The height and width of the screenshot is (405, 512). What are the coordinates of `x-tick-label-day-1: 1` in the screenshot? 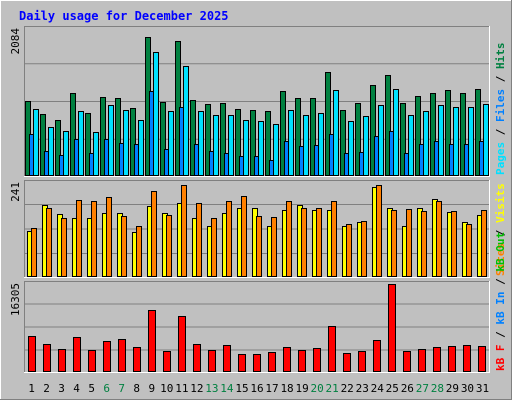 It's located at (31, 388).